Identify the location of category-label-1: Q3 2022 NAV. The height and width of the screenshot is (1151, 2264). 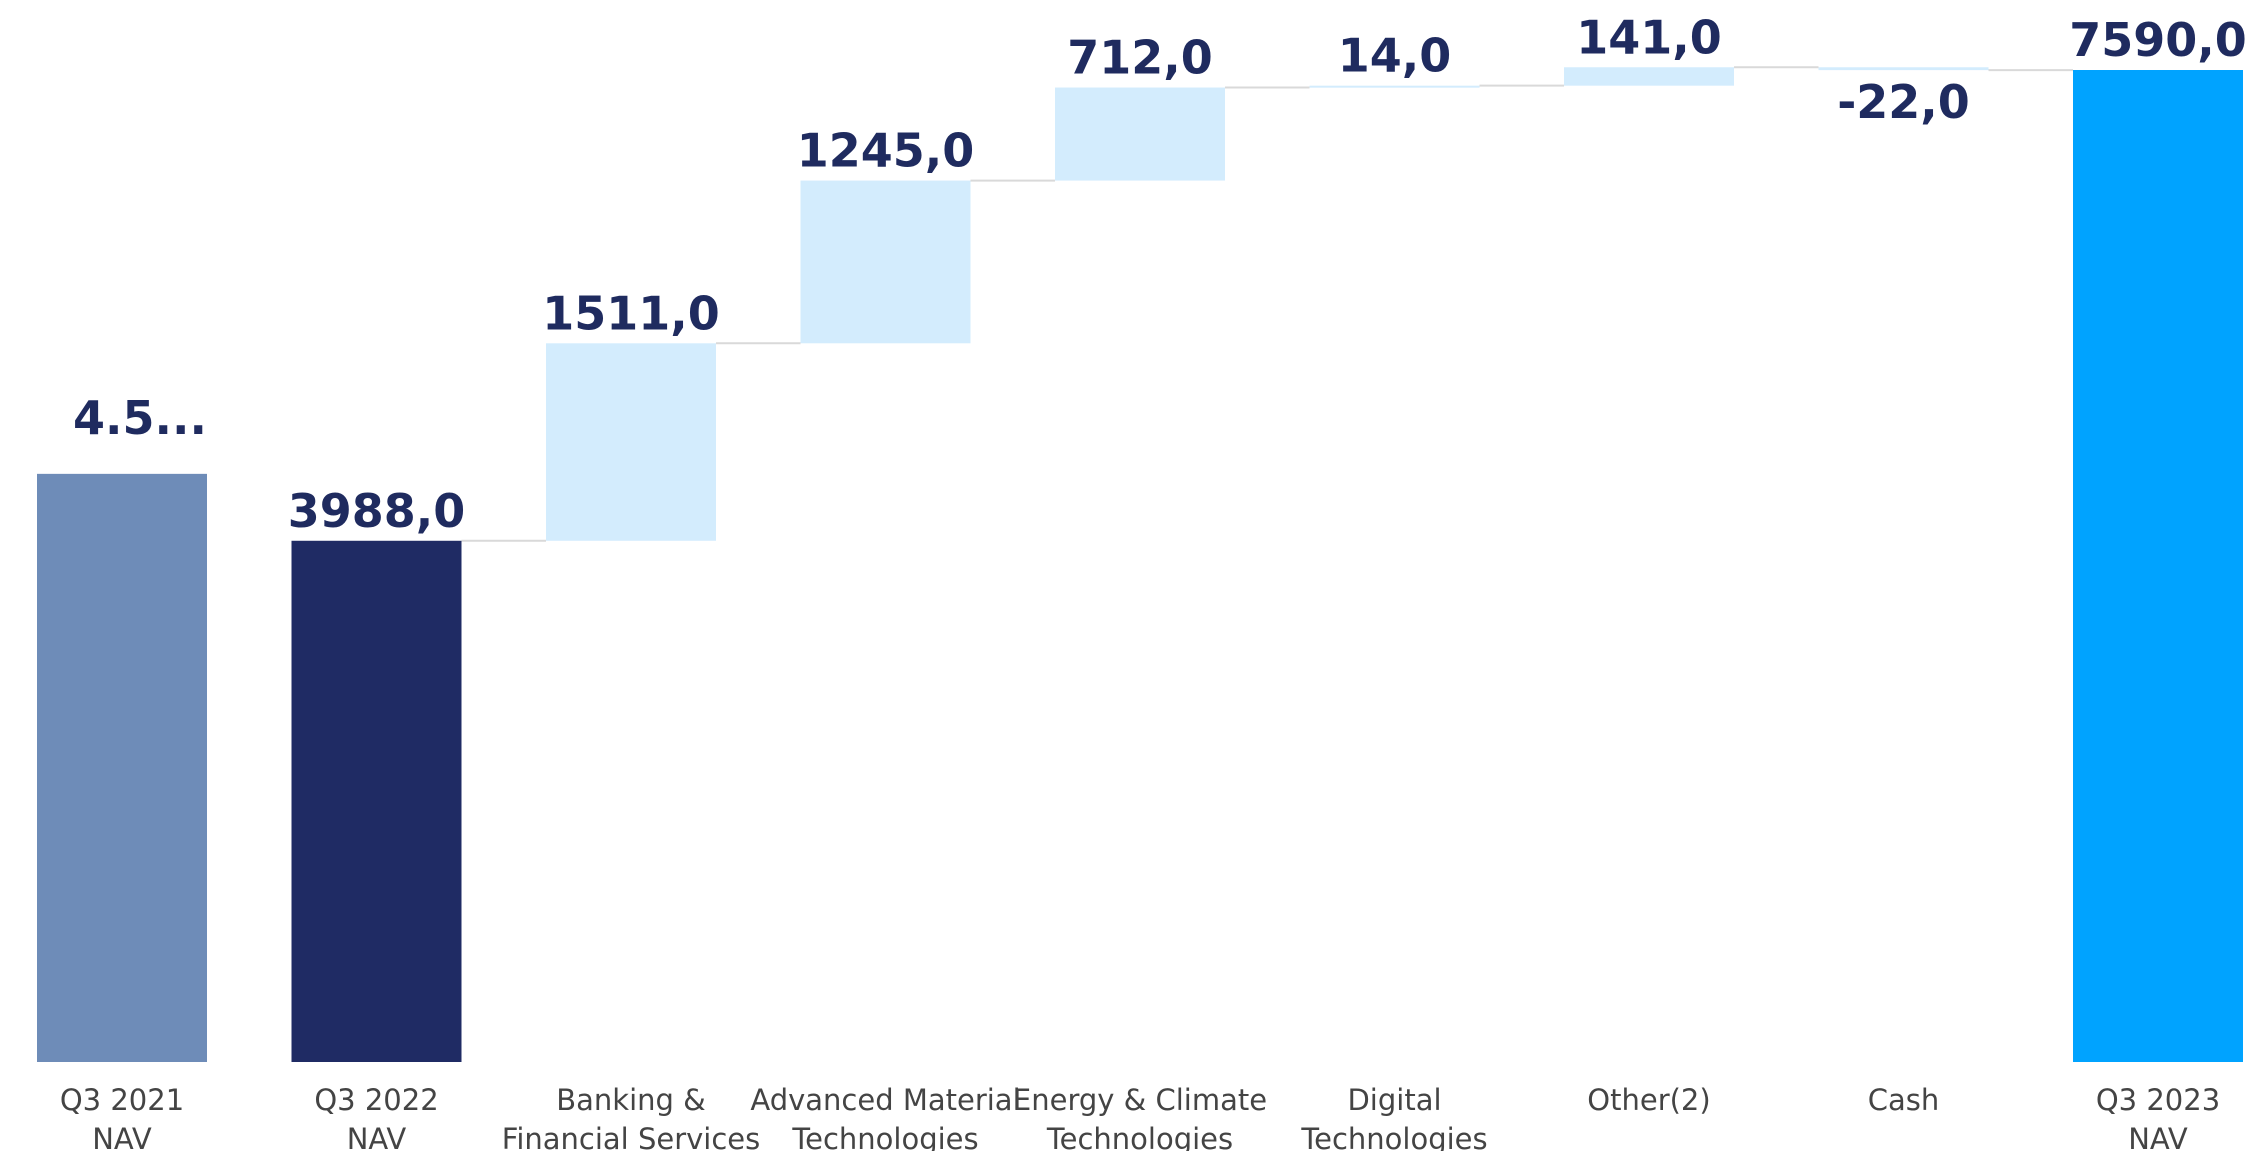
(376, 1117).